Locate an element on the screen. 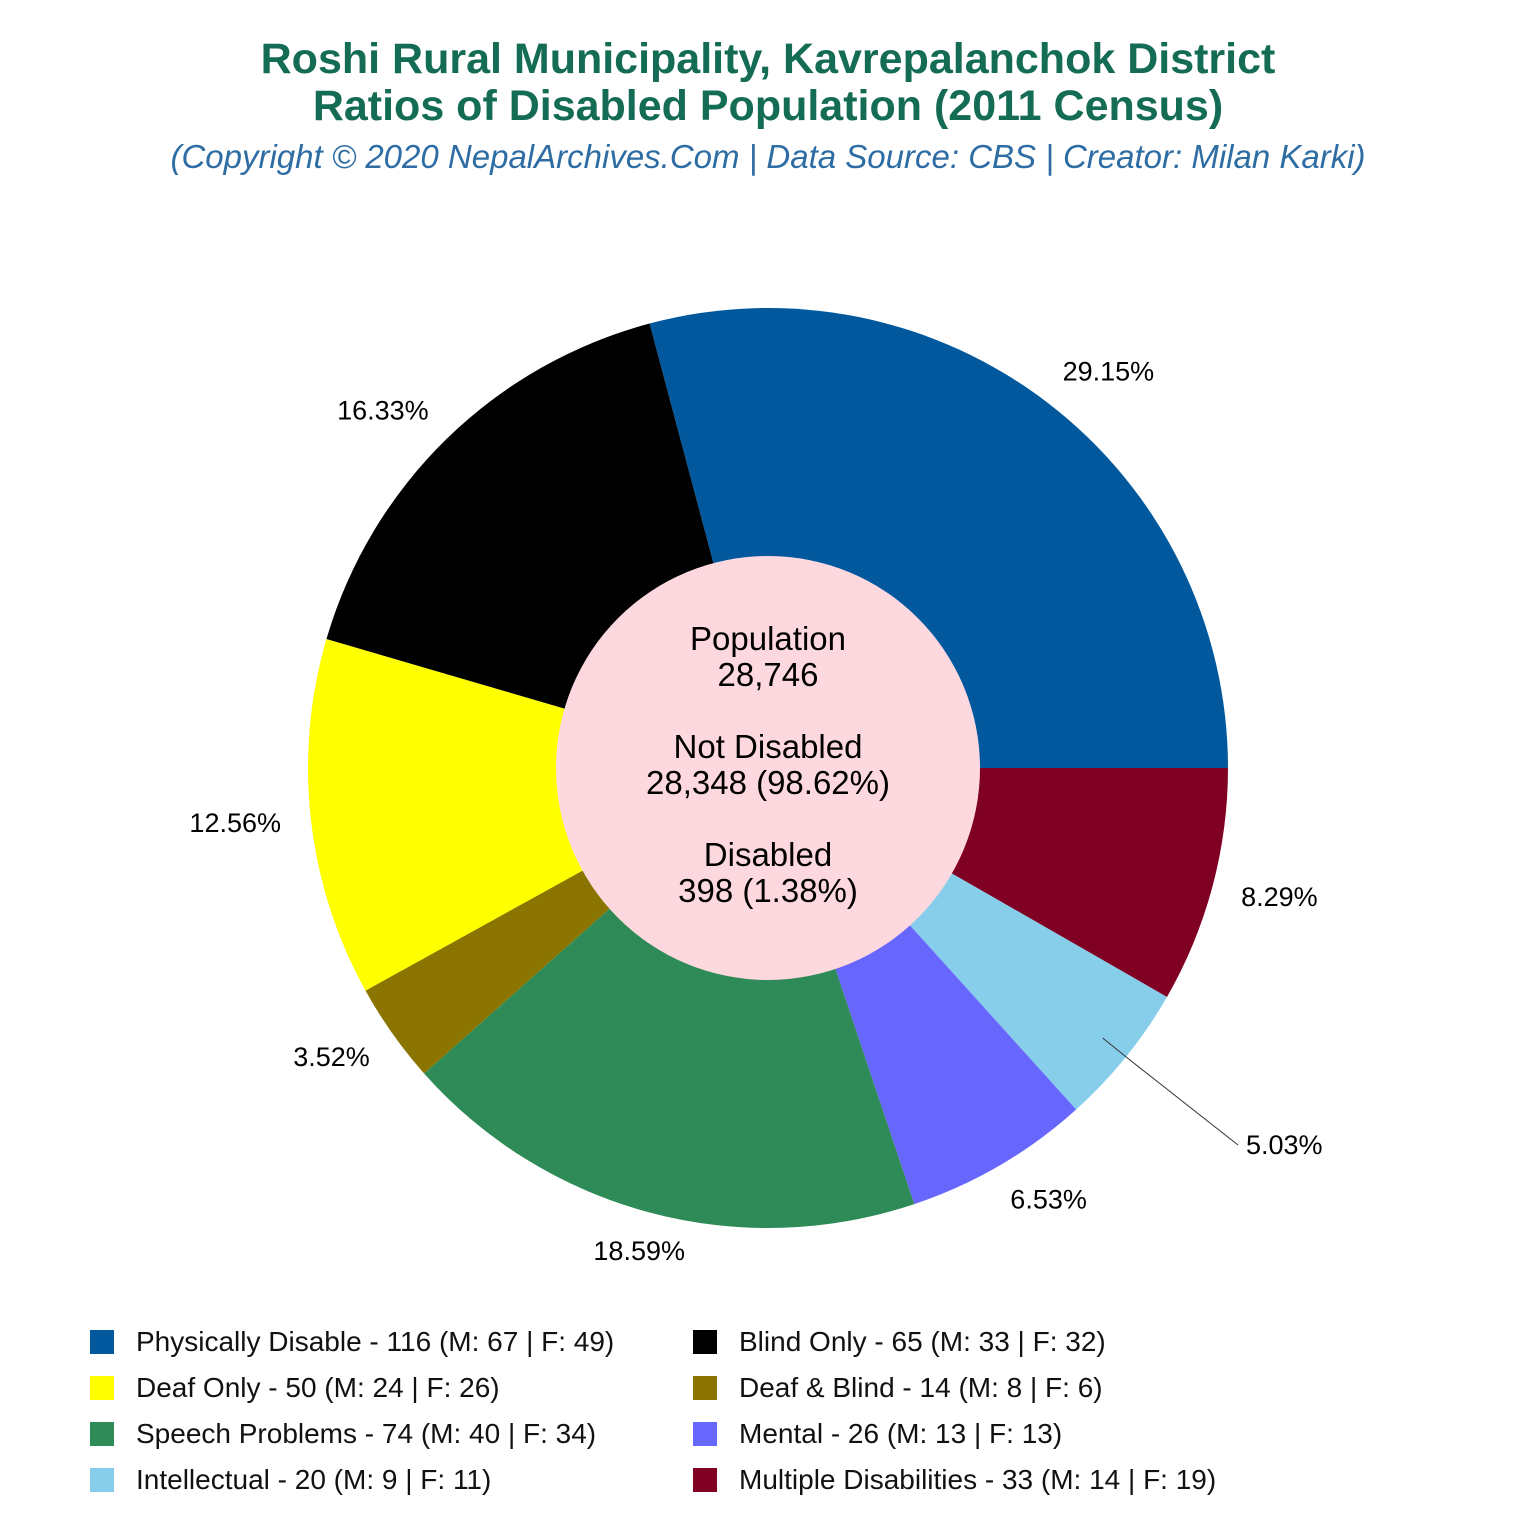 The image size is (1536, 1536). legend-label: Speech Problems - 74 (M: 40 | F: 34) is located at coordinates (366, 1433).